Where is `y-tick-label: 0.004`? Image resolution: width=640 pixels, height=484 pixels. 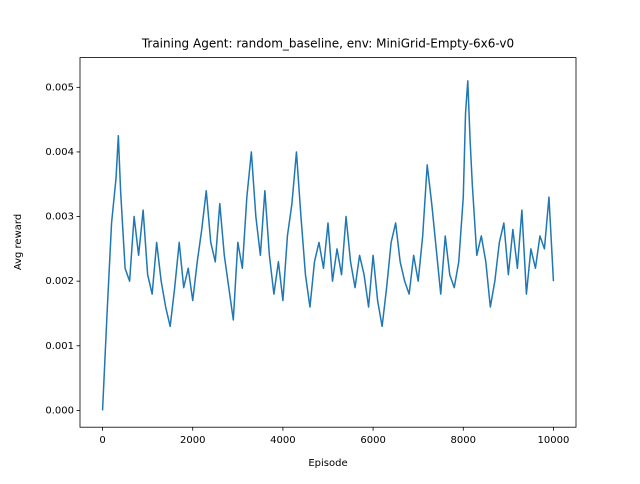
y-tick-label: 0.004 is located at coordinates (59, 152).